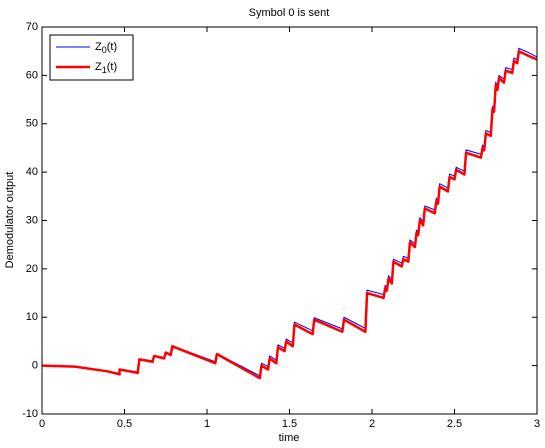  I want to click on y-tick-label: 20, so click(32, 269).